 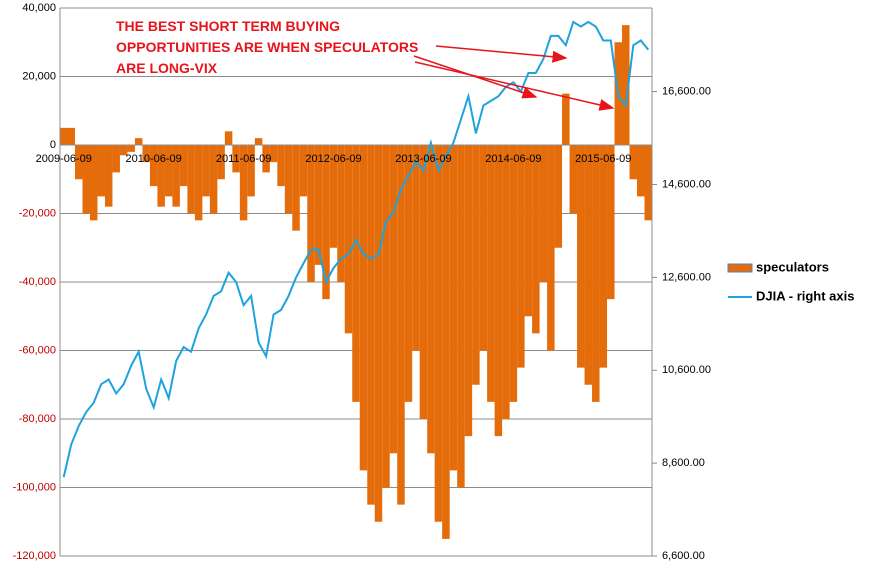 What do you see at coordinates (39, 76) in the screenshot?
I see `y-tick-label: 20,000` at bounding box center [39, 76].